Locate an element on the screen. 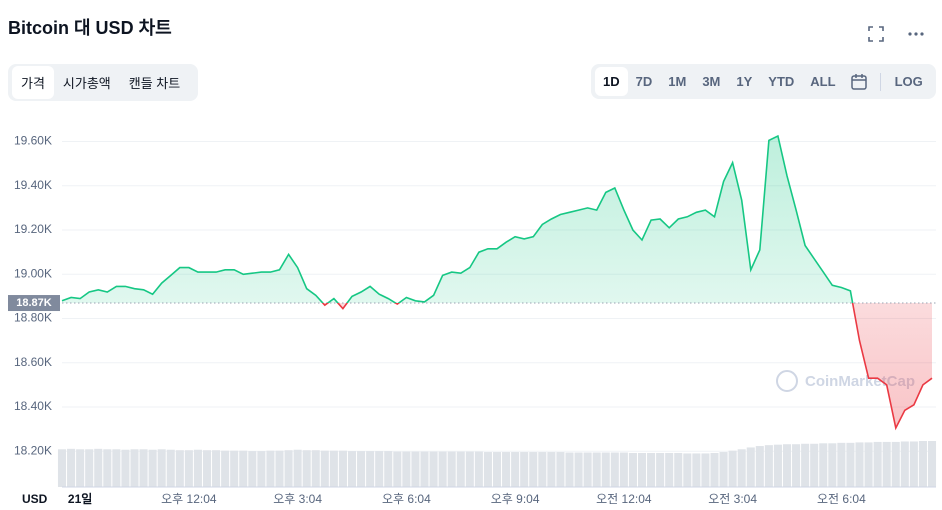 The image size is (942, 510). tab-group: 가격 시가총액 캔들 차트 is located at coordinates (103, 82).